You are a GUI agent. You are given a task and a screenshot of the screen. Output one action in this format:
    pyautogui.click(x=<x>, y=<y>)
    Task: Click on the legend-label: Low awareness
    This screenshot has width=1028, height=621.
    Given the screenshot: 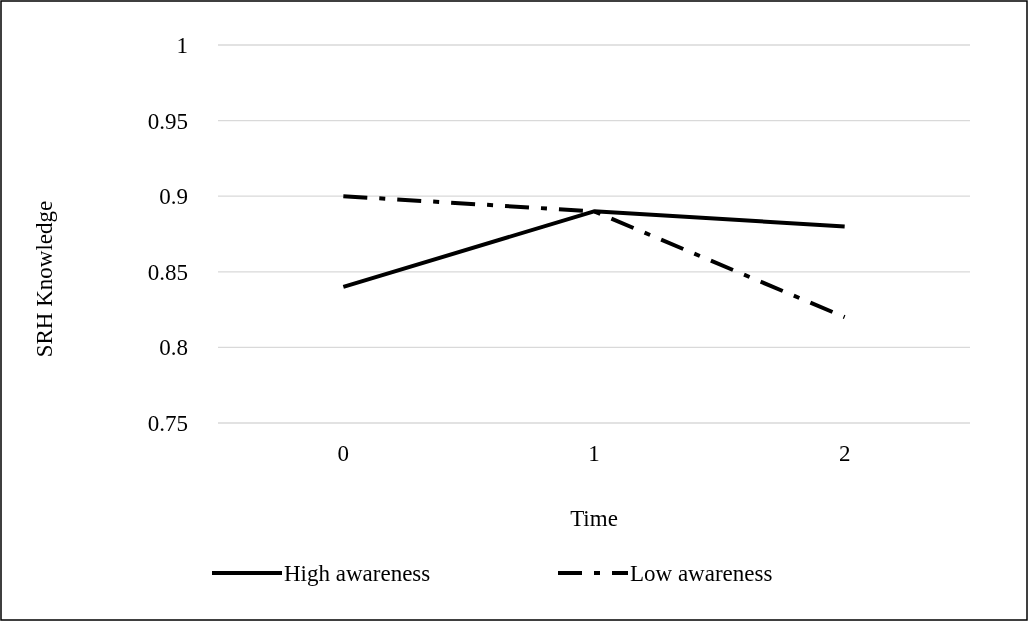 What is the action you would take?
    pyautogui.click(x=701, y=574)
    